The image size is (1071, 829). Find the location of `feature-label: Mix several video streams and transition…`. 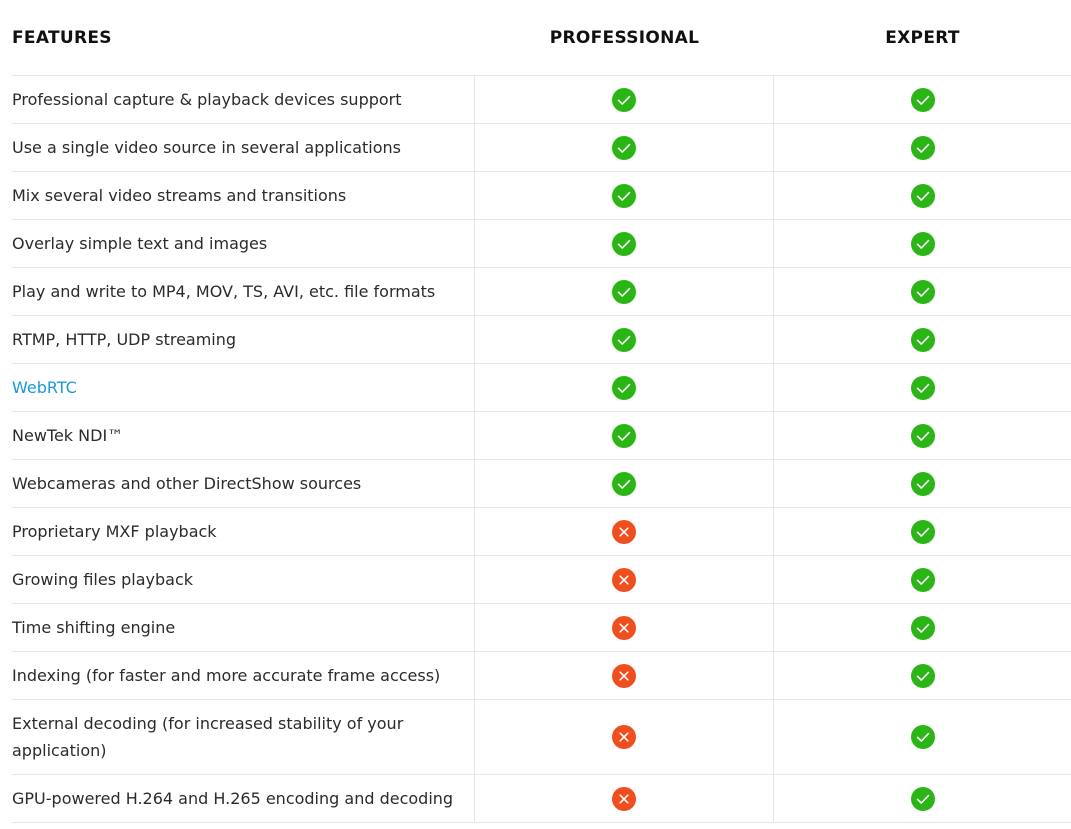

feature-label: Mix several video streams and transition… is located at coordinates (179, 195).